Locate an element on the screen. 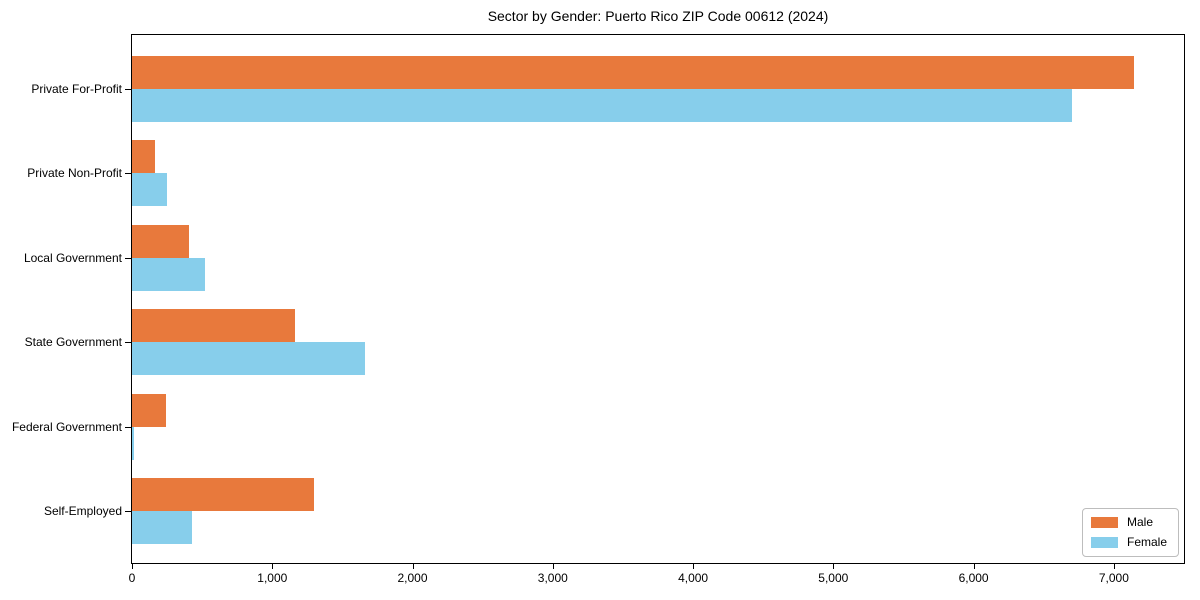 The image size is (1200, 600). x-axis-tick-label-1: 1,000 is located at coordinates (272, 578).